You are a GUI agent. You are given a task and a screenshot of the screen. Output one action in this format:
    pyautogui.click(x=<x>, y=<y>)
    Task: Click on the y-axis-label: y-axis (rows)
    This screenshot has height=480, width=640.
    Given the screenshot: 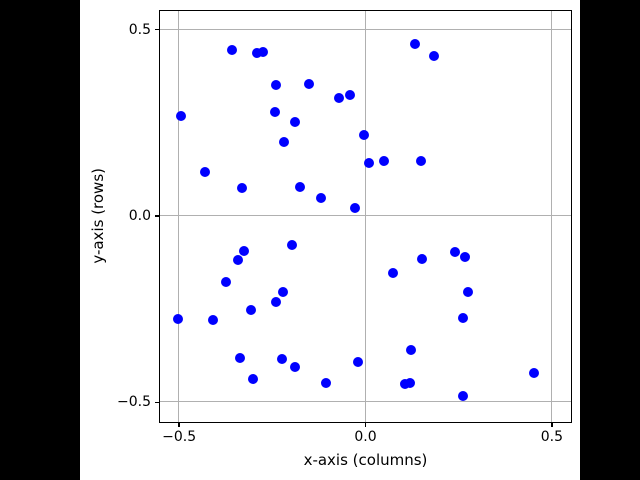 What is the action you would take?
    pyautogui.click(x=98, y=216)
    